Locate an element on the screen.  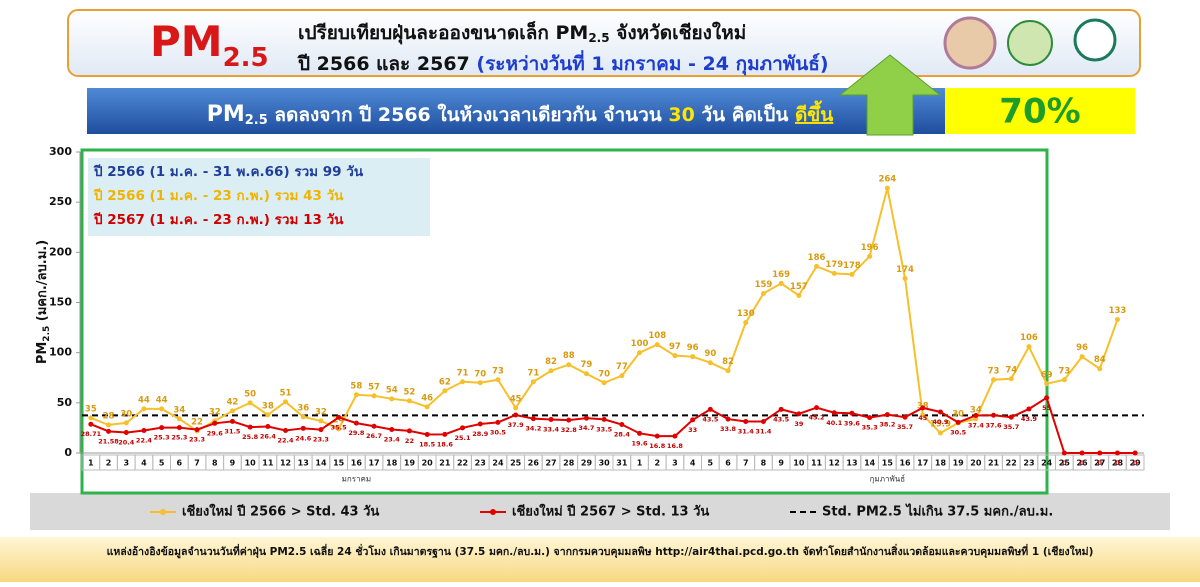
month-label: กุมภาพันธ์ is located at coordinates (888, 479).